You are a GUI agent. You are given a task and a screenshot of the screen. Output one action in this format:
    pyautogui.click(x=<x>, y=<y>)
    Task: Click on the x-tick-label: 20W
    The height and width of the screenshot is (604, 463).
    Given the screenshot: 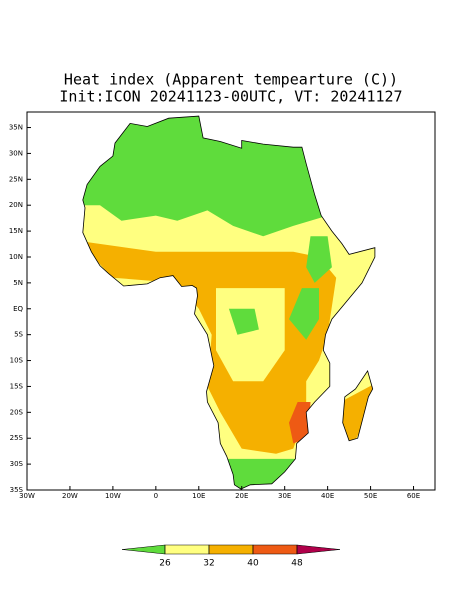 What is the action you would take?
    pyautogui.click(x=70, y=496)
    